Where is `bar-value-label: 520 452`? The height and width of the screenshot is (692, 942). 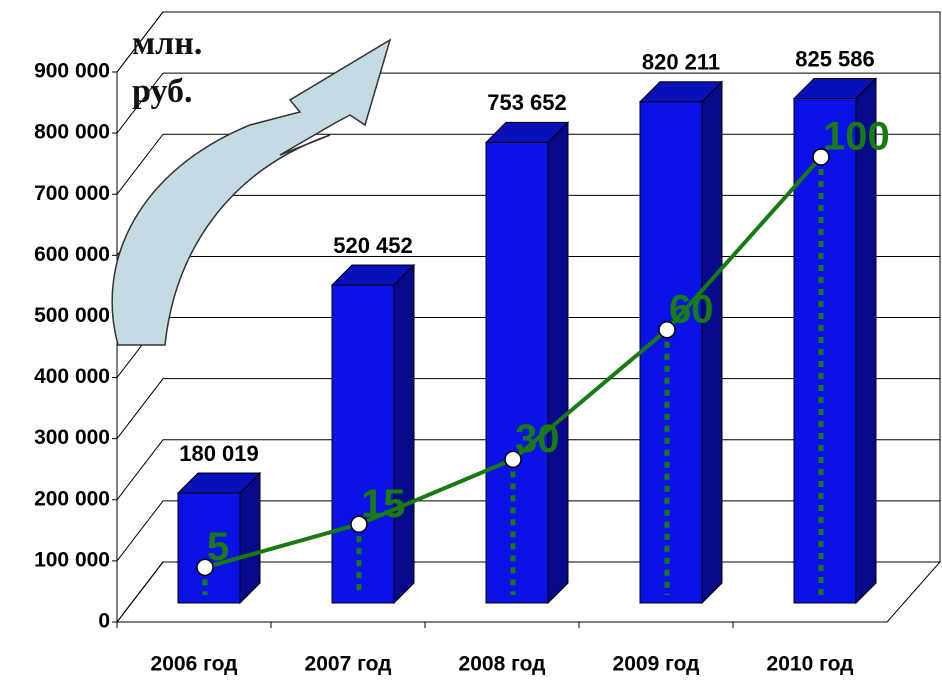
bar-value-label: 520 452 is located at coordinates (373, 245).